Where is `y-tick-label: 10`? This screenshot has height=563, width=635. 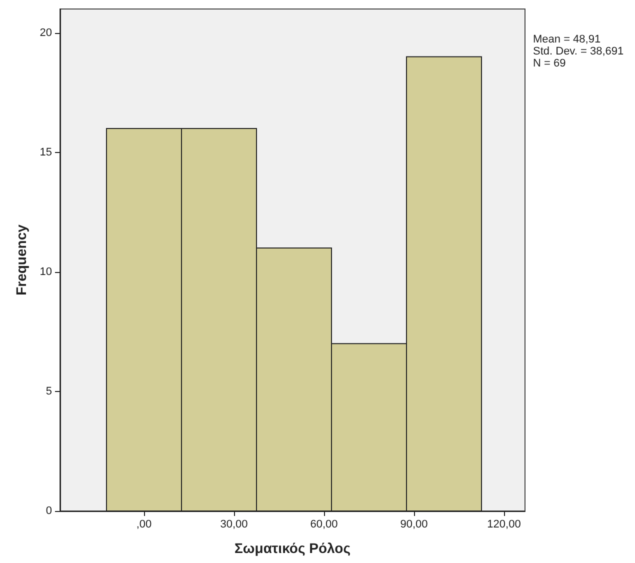
y-tick-label: 10 is located at coordinates (46, 272).